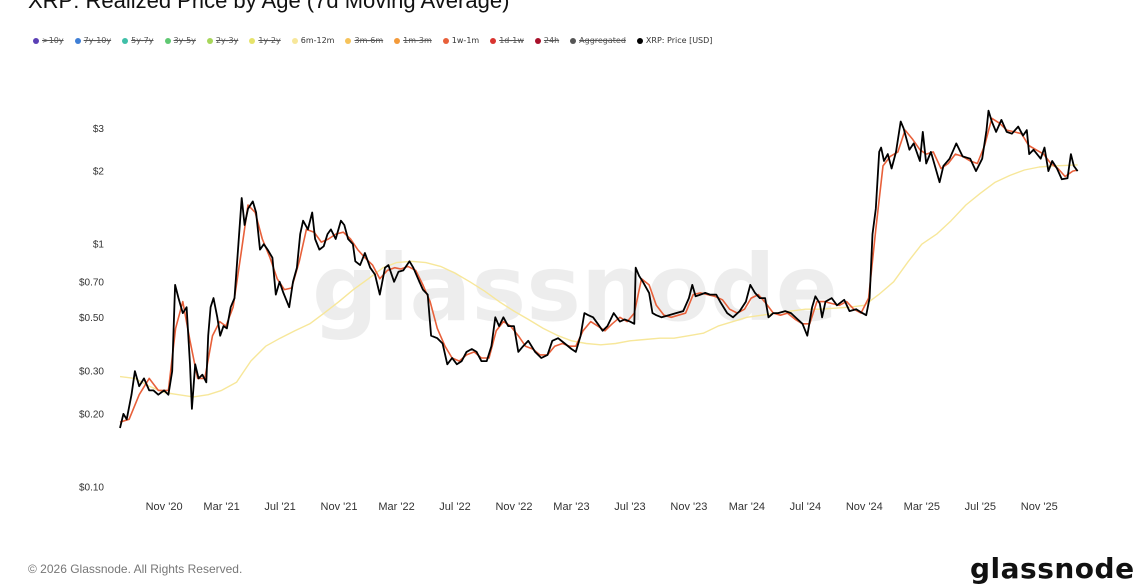 This screenshot has height=585, width=1140. I want to click on legend-item: 6m-12m, so click(313, 40).